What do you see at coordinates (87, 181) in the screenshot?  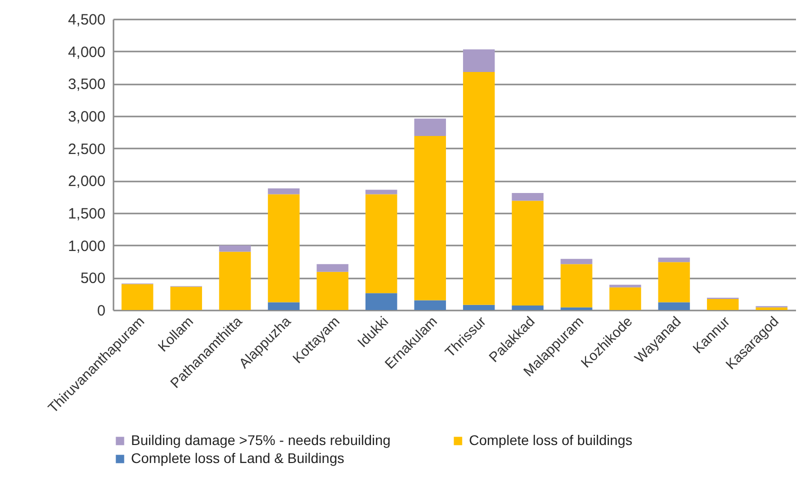 I see `y-tick-label: 2,000` at bounding box center [87, 181].